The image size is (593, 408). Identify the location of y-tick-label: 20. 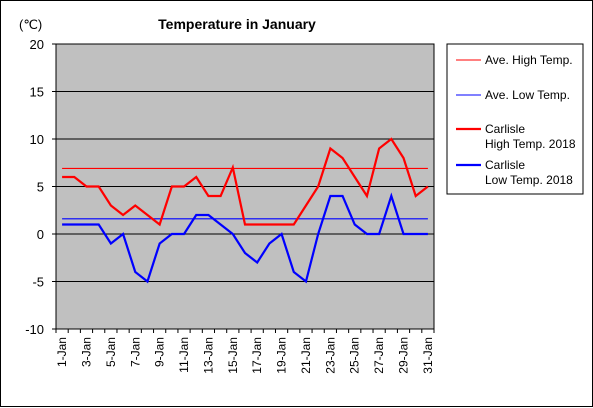
(37, 44).